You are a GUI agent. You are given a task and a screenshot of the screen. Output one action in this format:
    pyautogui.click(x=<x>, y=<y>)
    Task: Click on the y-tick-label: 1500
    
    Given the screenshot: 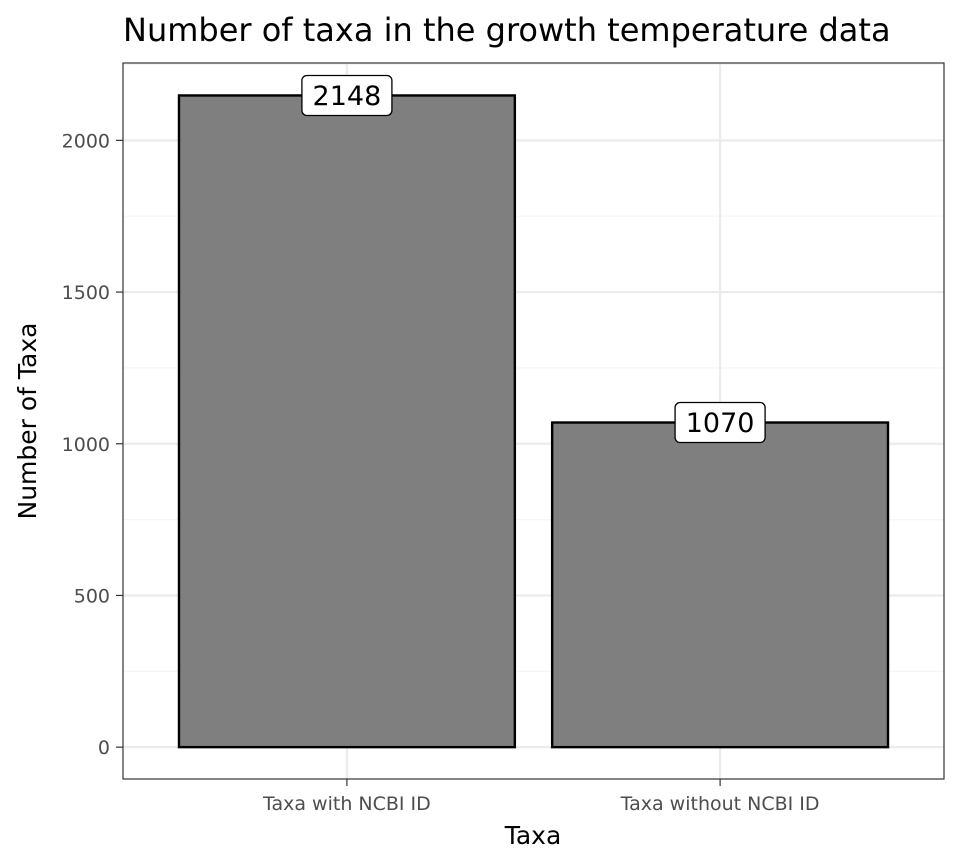 What is the action you would take?
    pyautogui.click(x=86, y=293)
    